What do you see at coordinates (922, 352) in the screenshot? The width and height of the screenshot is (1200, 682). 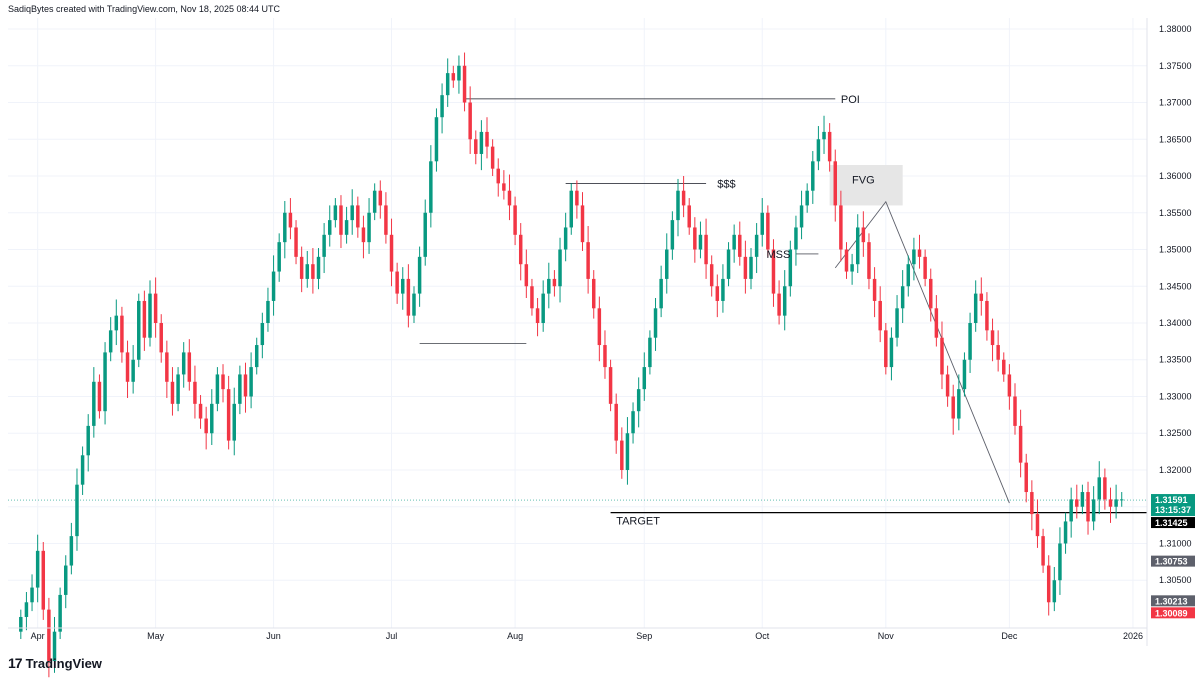 I see `projection-path` at bounding box center [922, 352].